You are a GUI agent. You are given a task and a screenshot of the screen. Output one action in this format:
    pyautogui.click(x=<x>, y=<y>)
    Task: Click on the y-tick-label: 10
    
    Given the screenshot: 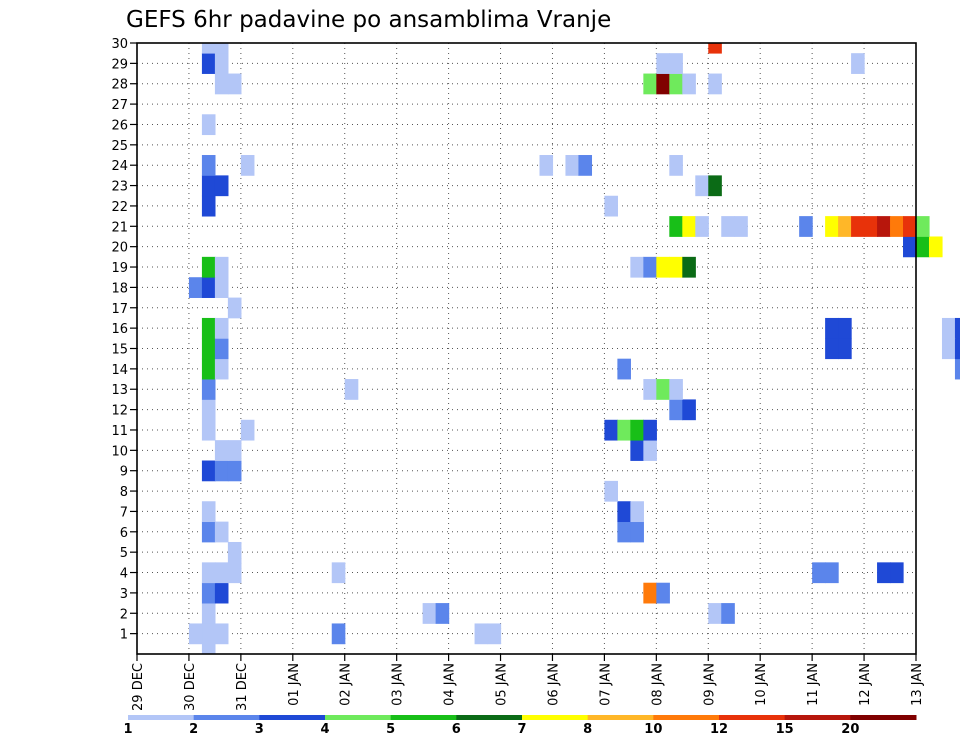 What is the action you would take?
    pyautogui.click(x=119, y=451)
    